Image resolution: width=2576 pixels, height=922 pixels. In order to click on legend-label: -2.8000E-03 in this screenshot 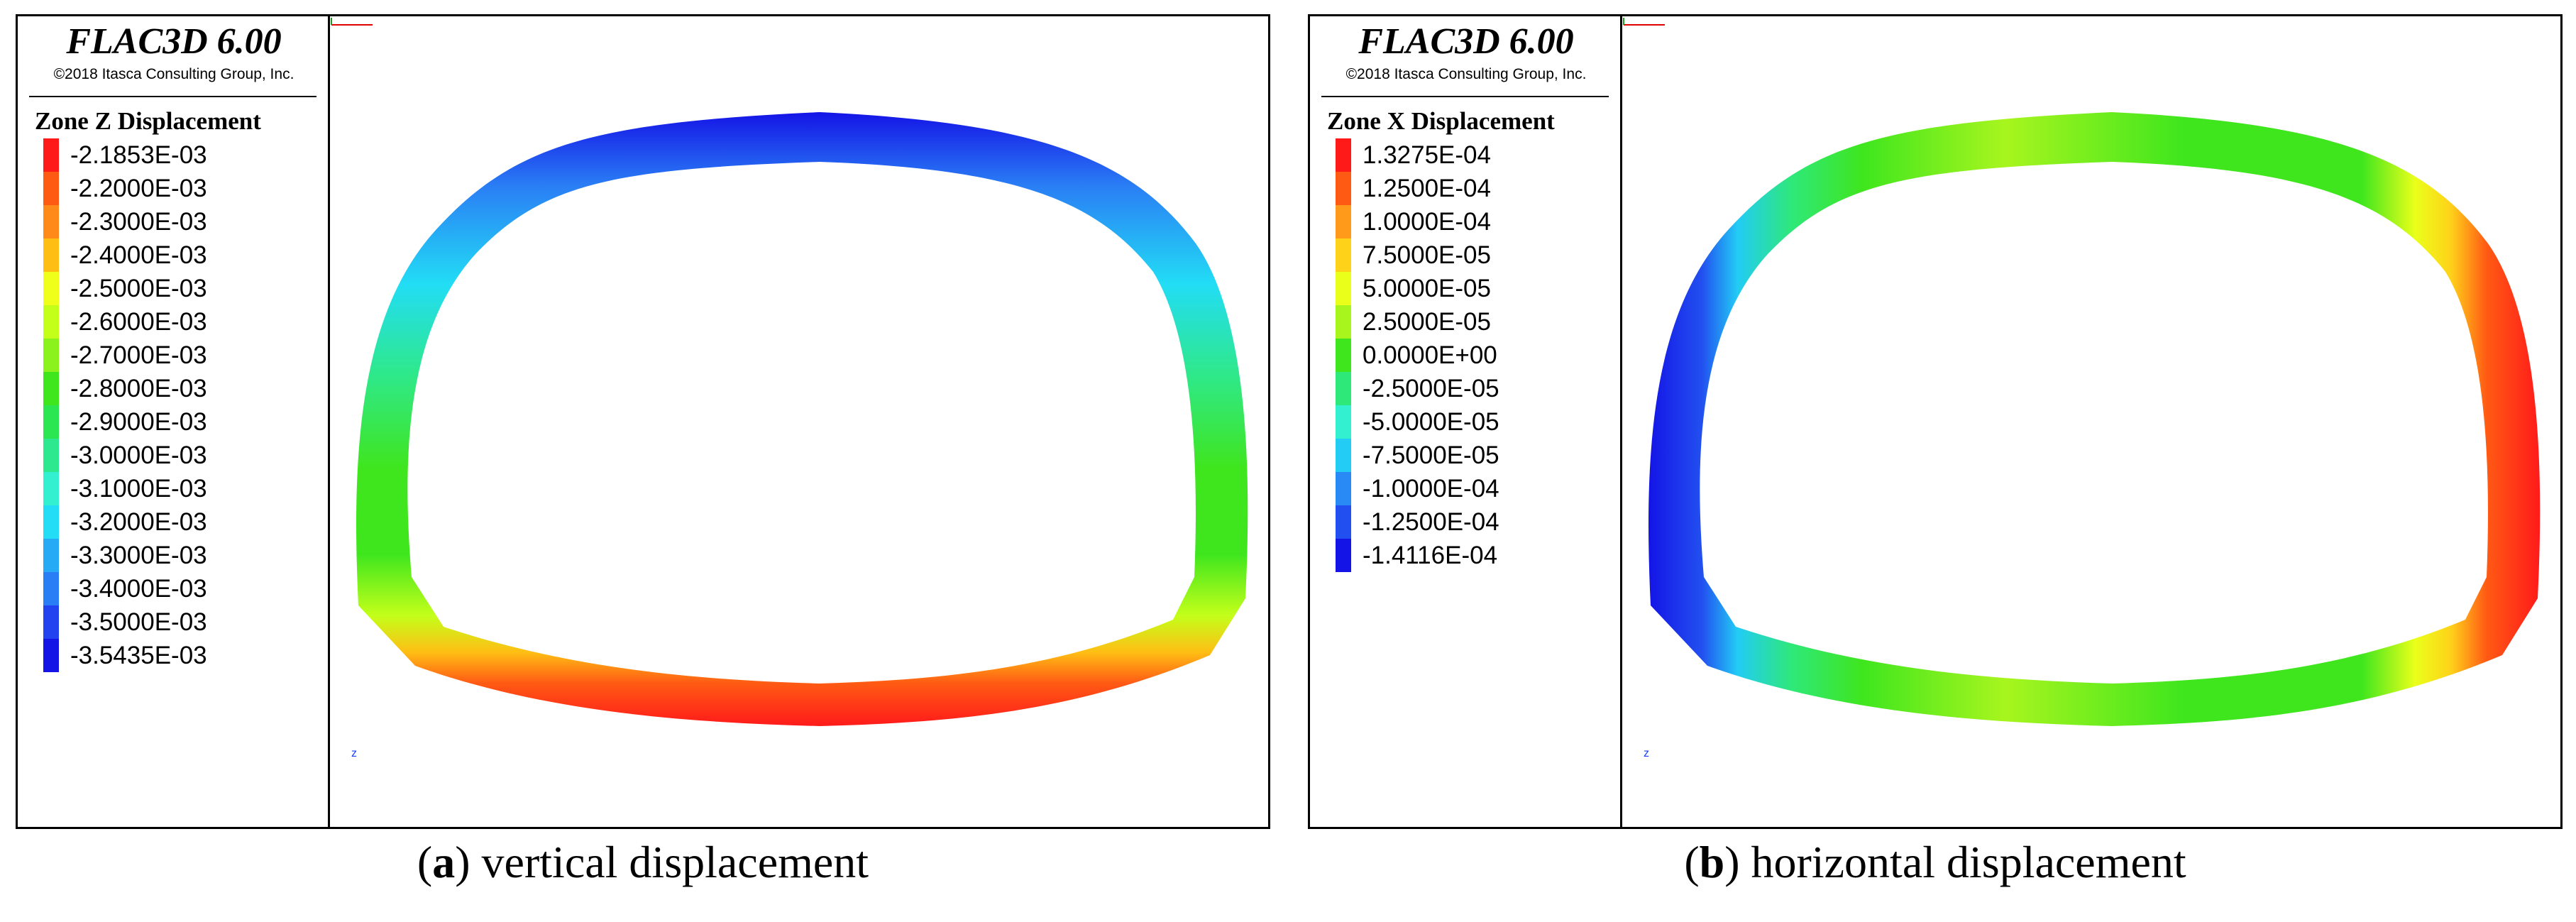, I will do `click(138, 388)`.